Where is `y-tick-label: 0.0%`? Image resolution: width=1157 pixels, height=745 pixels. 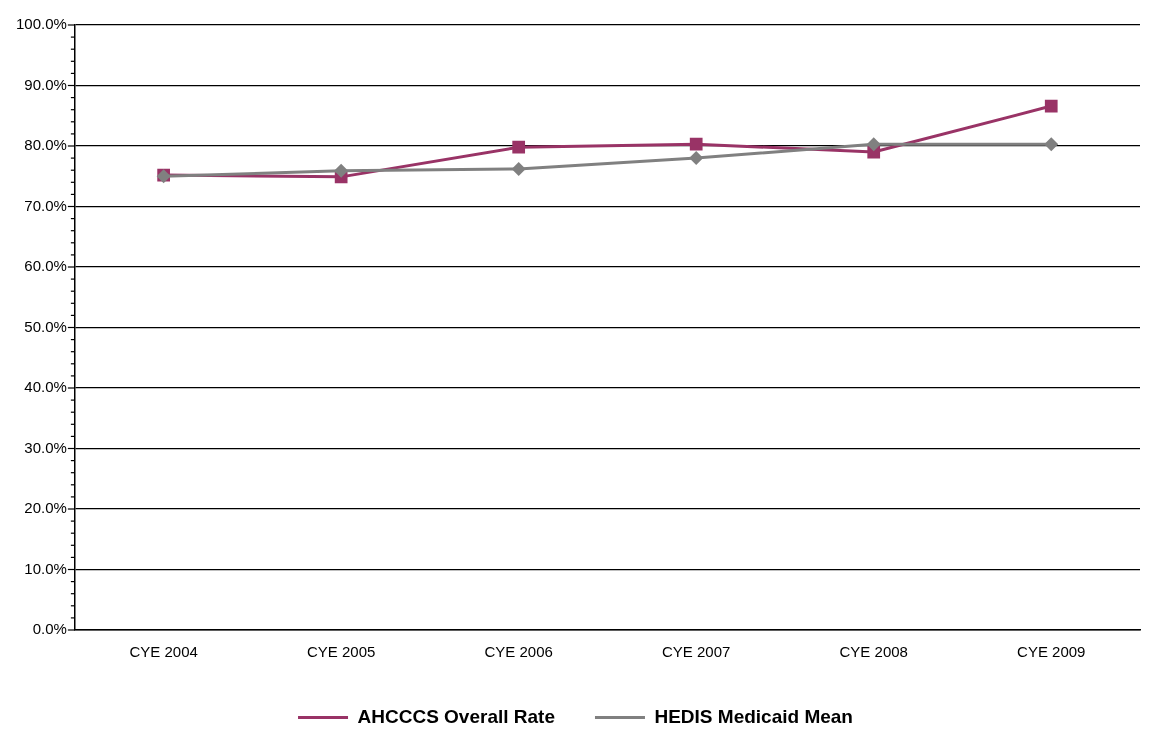
y-tick-label: 0.0% is located at coordinates (49, 629).